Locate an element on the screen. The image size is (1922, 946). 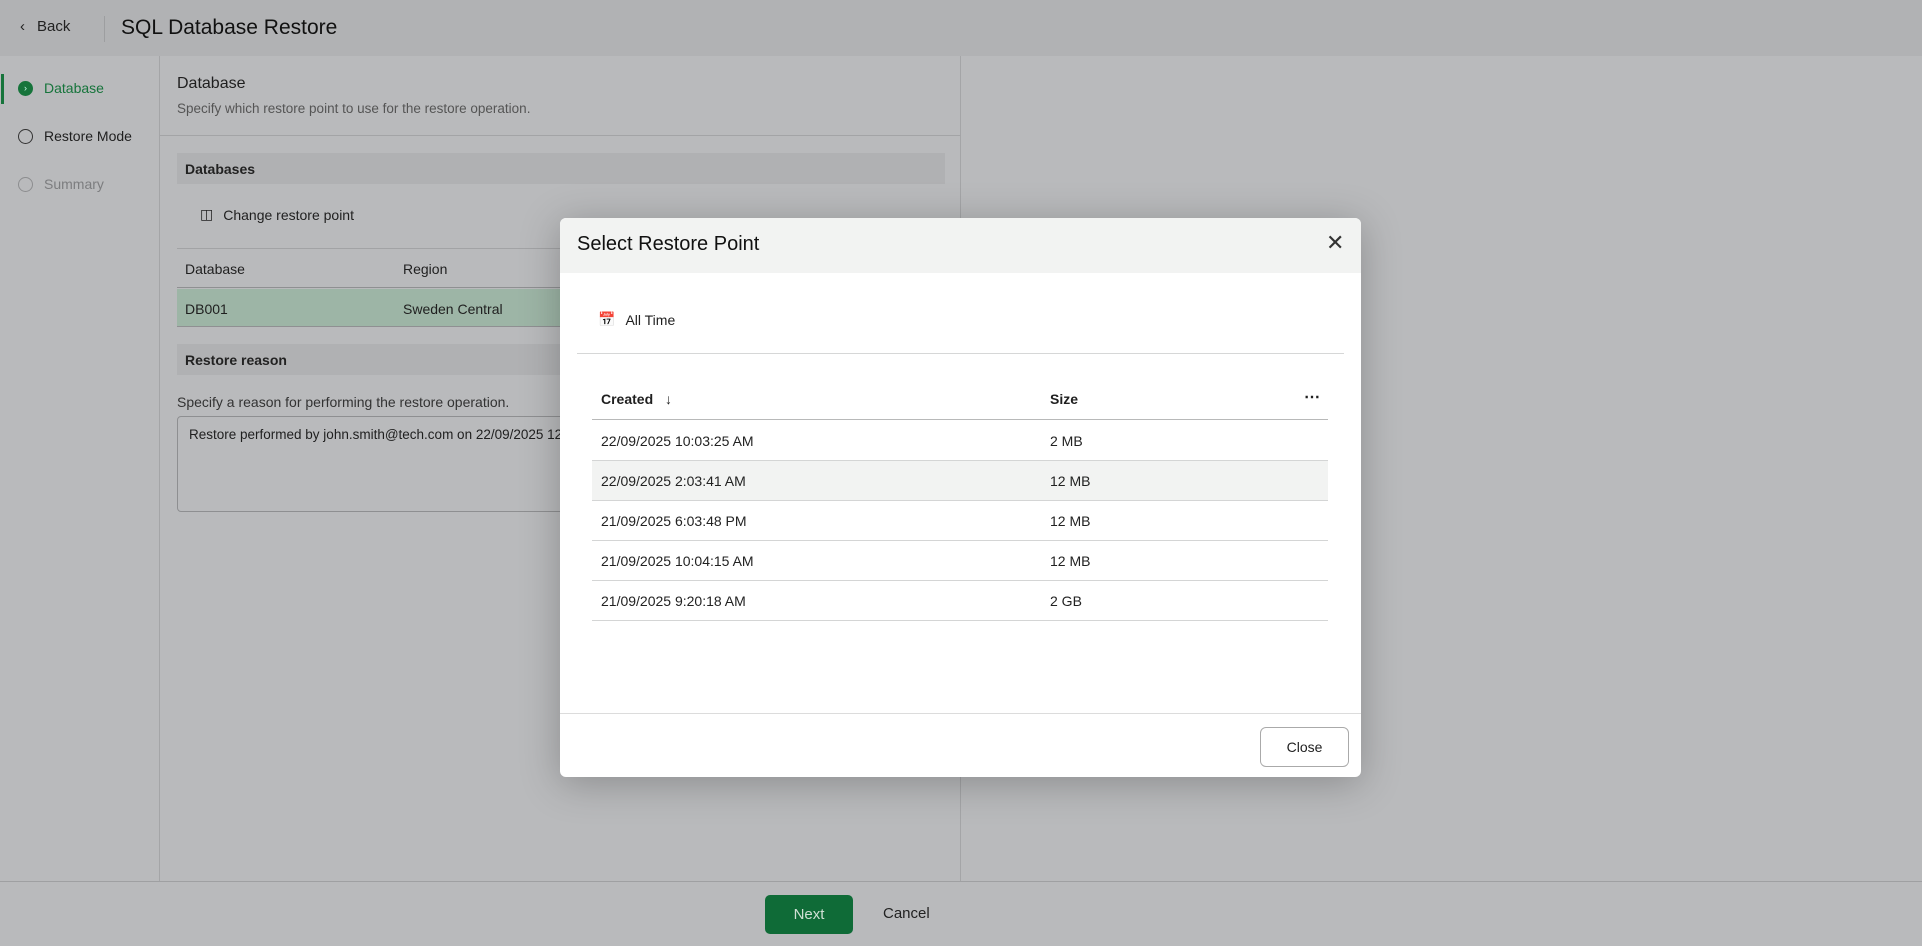
time-filter-button: 📅 All Time is located at coordinates (636, 319).